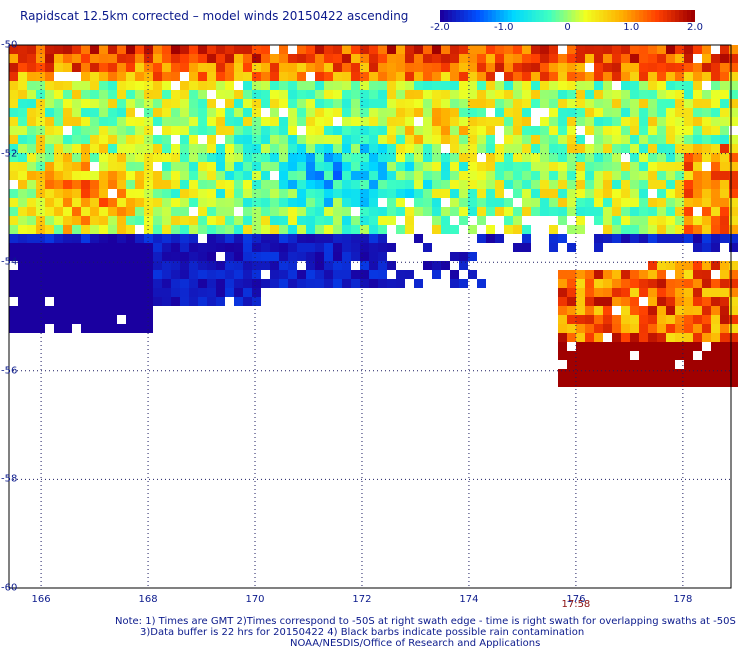 Image resolution: width=740 pixels, height=650 pixels. What do you see at coordinates (665, 16) in the screenshot?
I see `color-scale-segment` at bounding box center [665, 16].